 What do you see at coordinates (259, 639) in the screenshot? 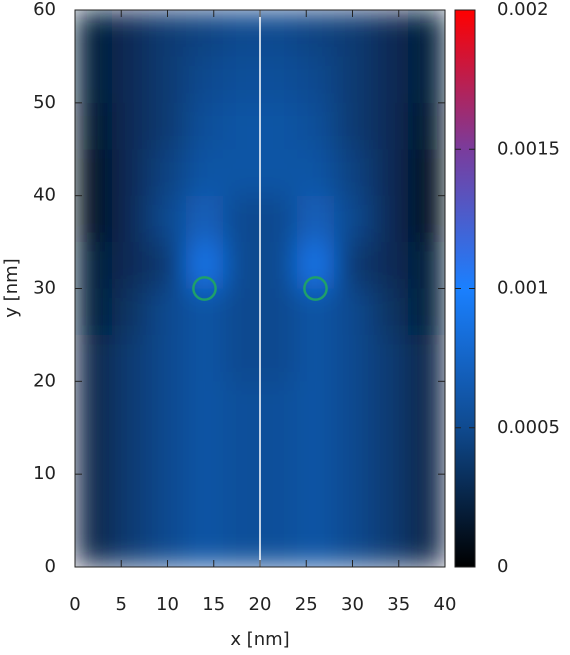
I see `x-axis-label: x [nm]` at bounding box center [259, 639].